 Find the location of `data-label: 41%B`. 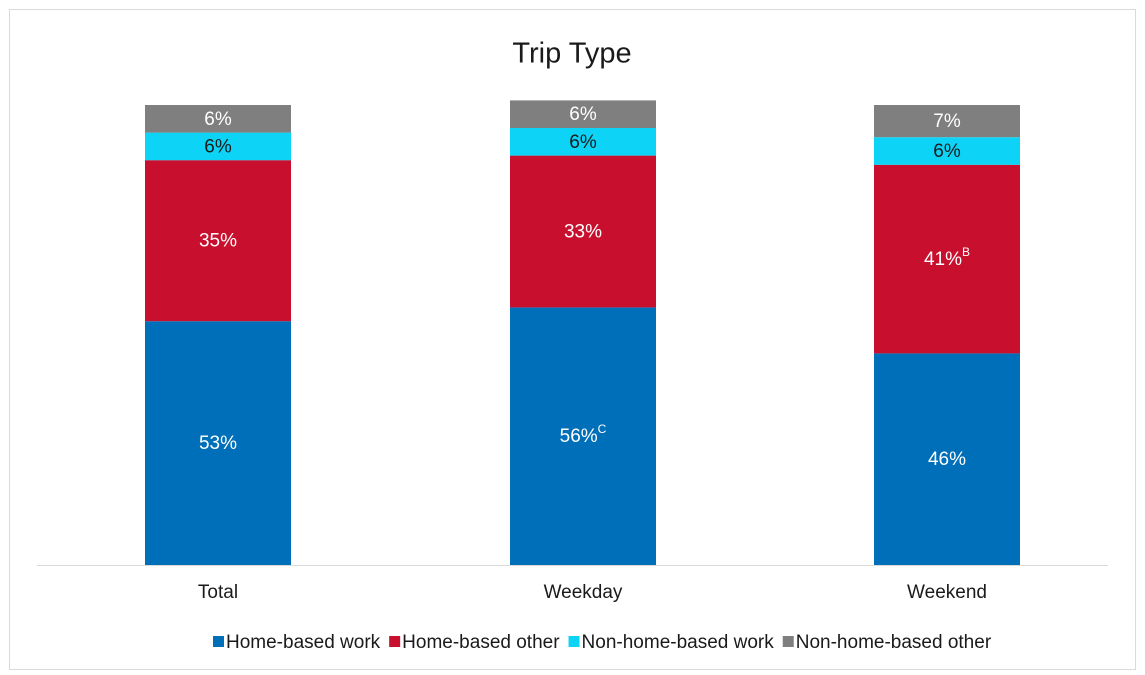

data-label: 41%B is located at coordinates (947, 257).